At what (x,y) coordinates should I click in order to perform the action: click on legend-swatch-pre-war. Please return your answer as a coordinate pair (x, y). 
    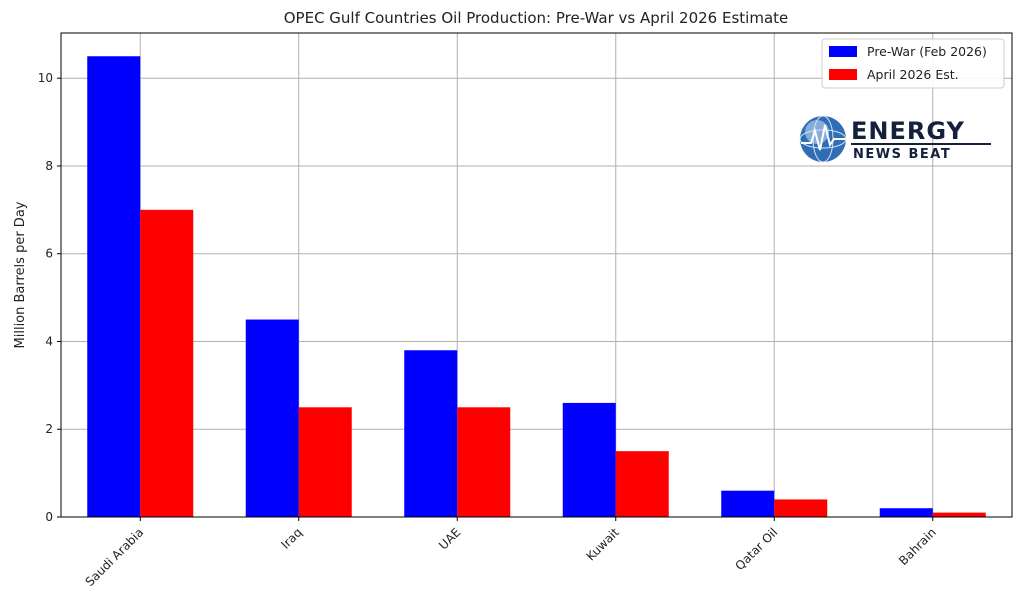
    Looking at the image, I should click on (843, 51).